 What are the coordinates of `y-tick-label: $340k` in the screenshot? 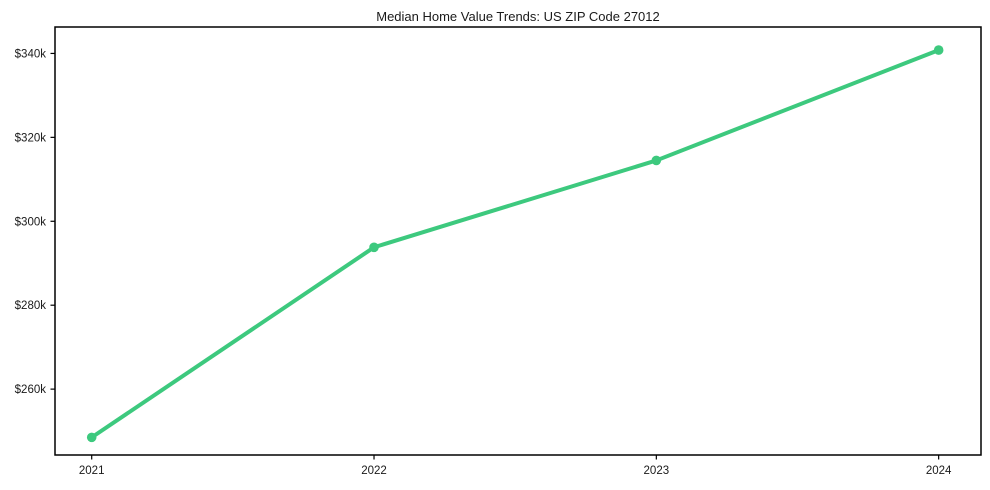 It's located at (31, 54).